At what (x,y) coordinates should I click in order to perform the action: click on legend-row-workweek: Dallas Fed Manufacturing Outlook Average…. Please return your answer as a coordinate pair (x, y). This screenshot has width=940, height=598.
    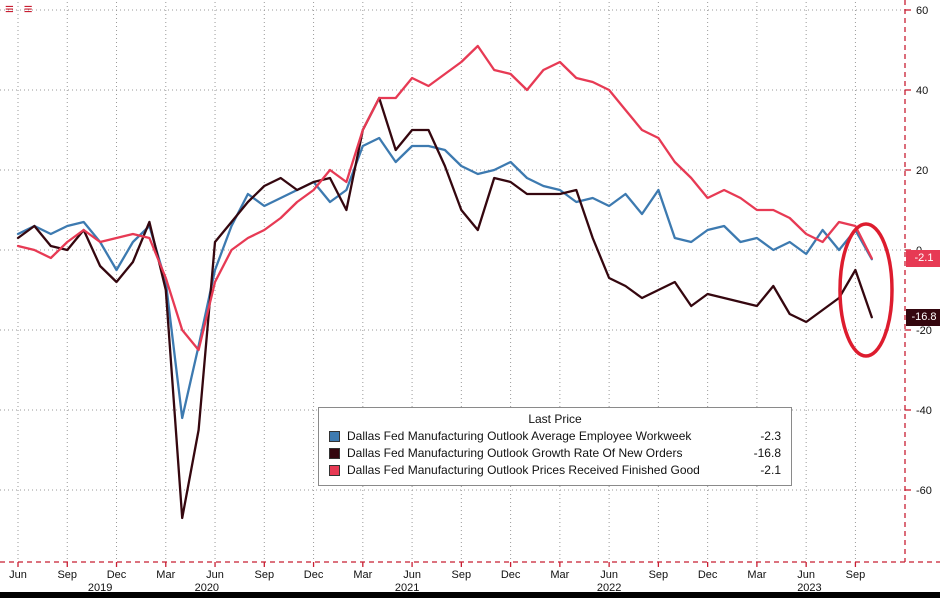
    Looking at the image, I should click on (555, 436).